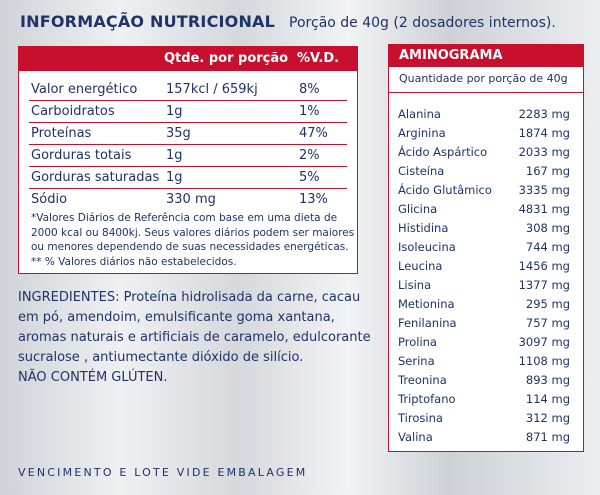  I want to click on list-item: Treonina 893 mg, so click(484, 382).